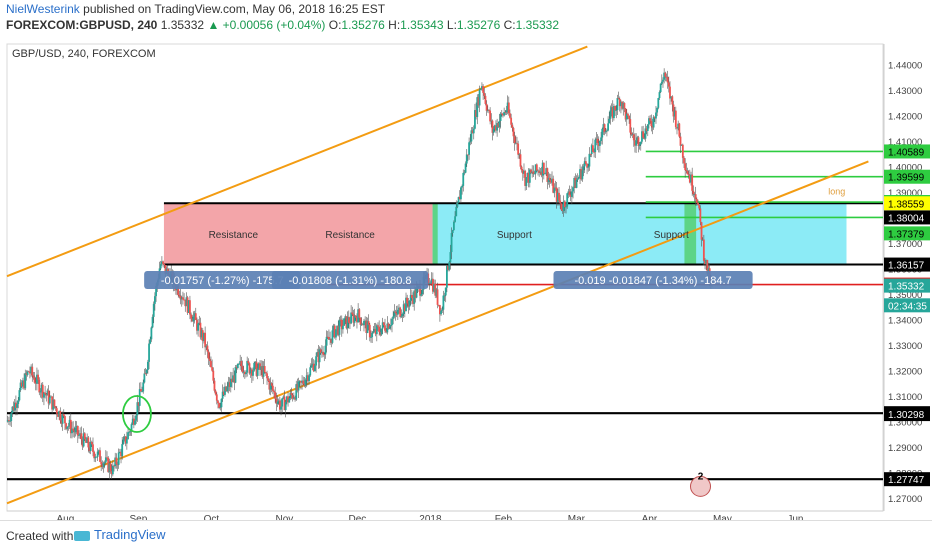 The image size is (932, 551). Describe the element at coordinates (120, 534) in the screenshot. I see `tradingview-logo: TradingView` at that location.